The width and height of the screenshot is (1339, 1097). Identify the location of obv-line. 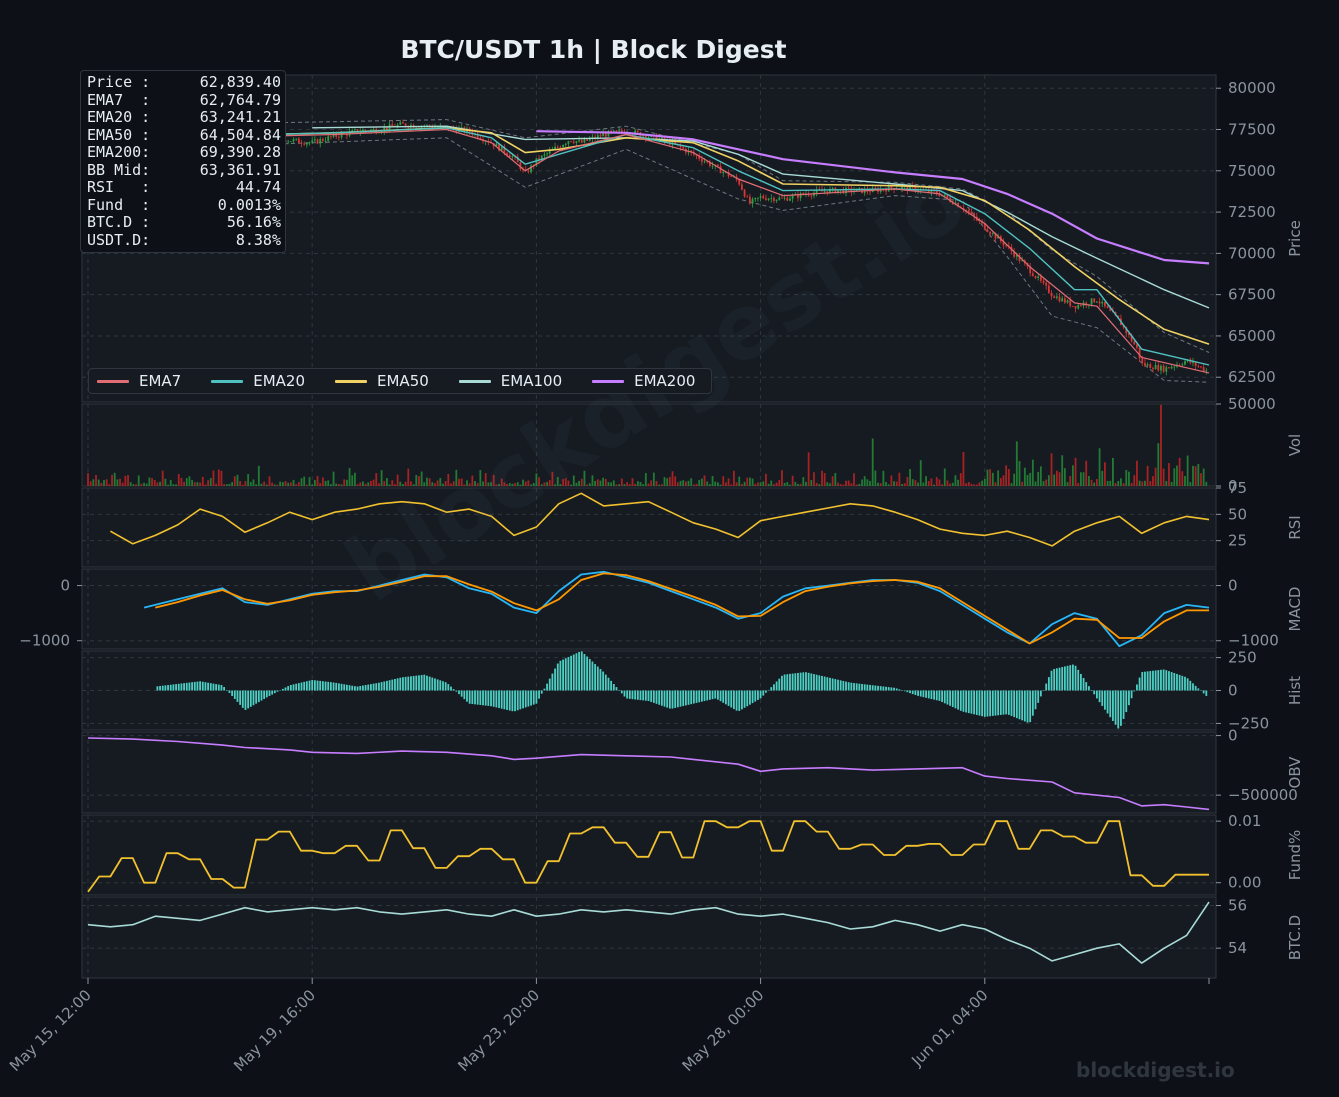
(648, 774).